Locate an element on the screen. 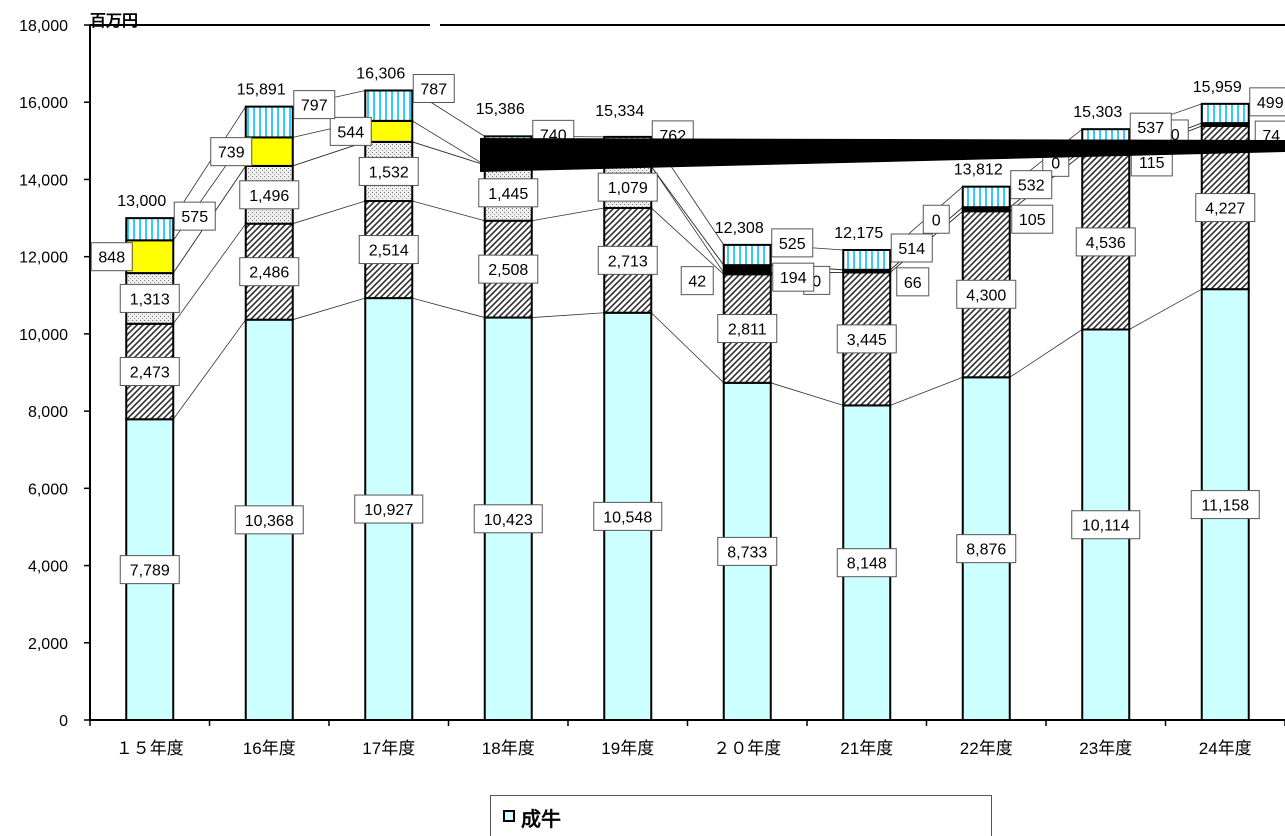  bar-total-label: 12,175 is located at coordinates (858, 233).